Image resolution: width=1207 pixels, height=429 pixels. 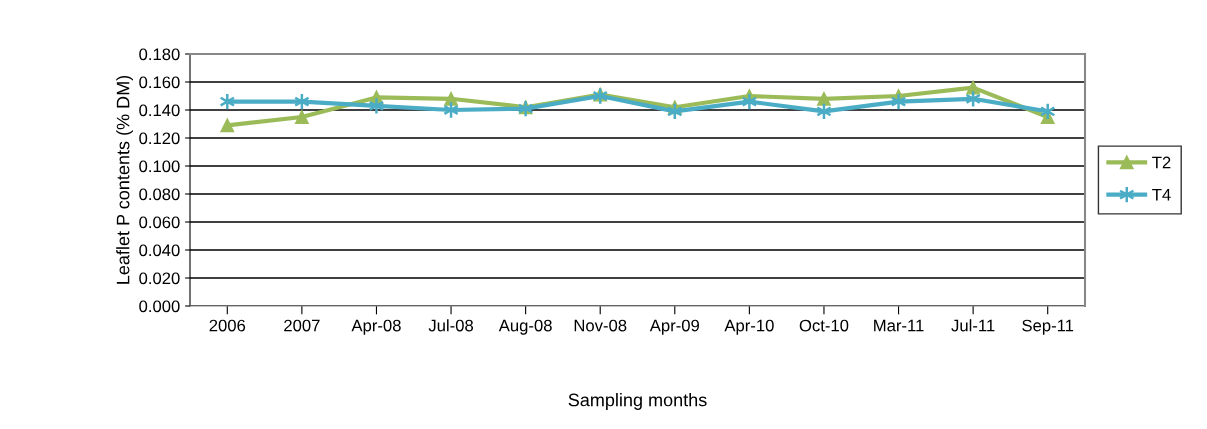 What do you see at coordinates (125, 179) in the screenshot?
I see `y-axis-title: Leaflet P contents (% DM)` at bounding box center [125, 179].